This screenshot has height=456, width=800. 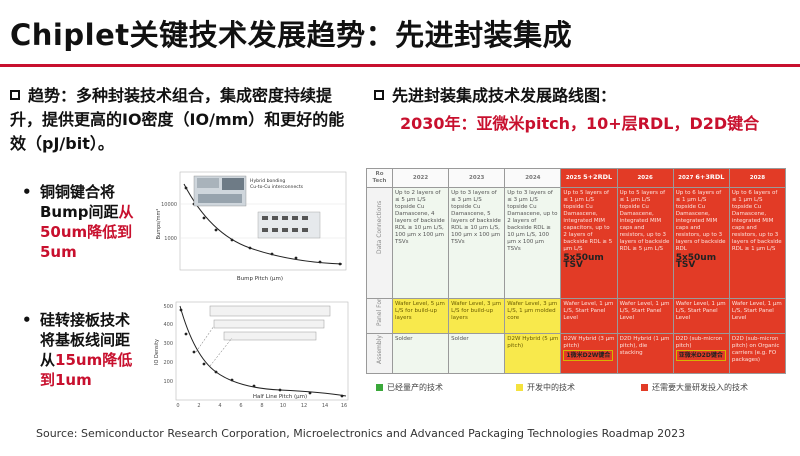 I want to click on interposer-label: • 硅转接板技术将基板线间距从15um降低到1um, so click(x=77, y=350).